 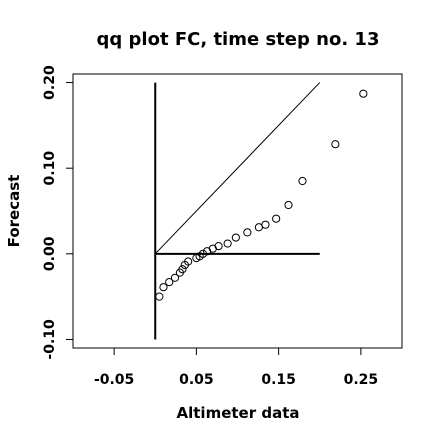 I want to click on identity-line, so click(x=237, y=168).